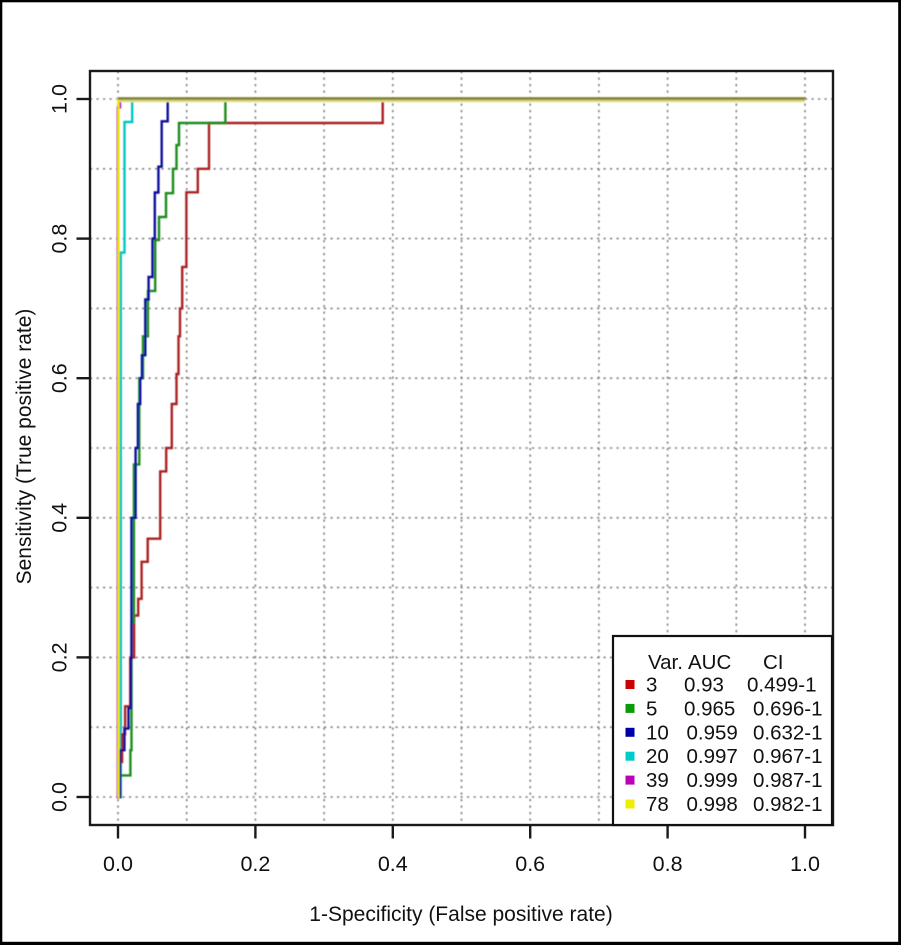  I want to click on svg-text:1-Specificity (False positive: 1-Specificity (False positive rate), so click(460, 914).